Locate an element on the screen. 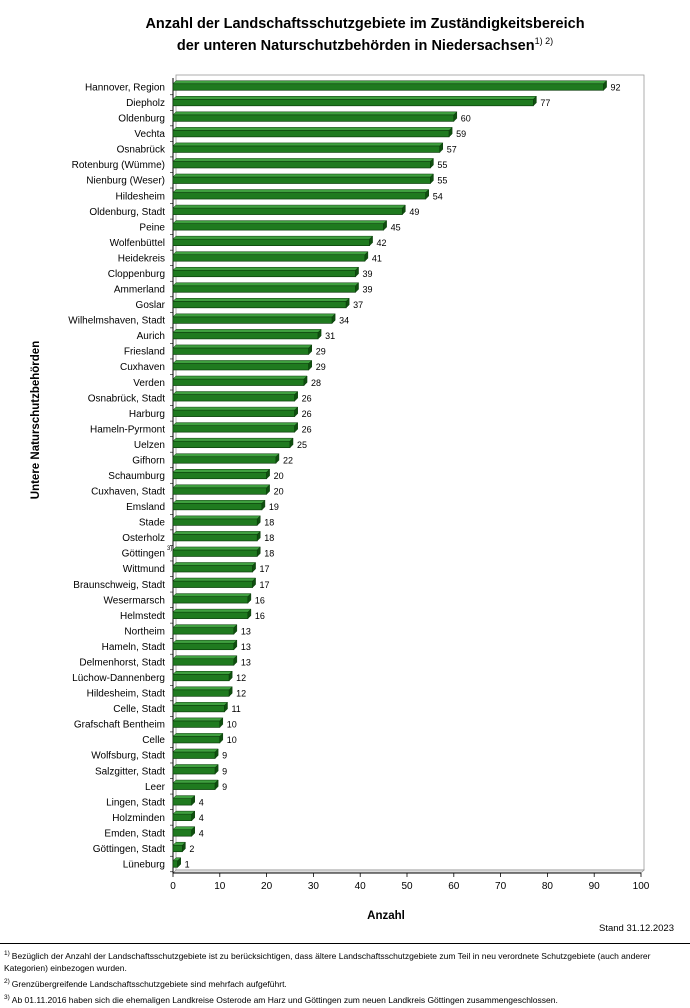 This screenshot has height=1008, width=690. category-label: Harburg is located at coordinates (147, 414).